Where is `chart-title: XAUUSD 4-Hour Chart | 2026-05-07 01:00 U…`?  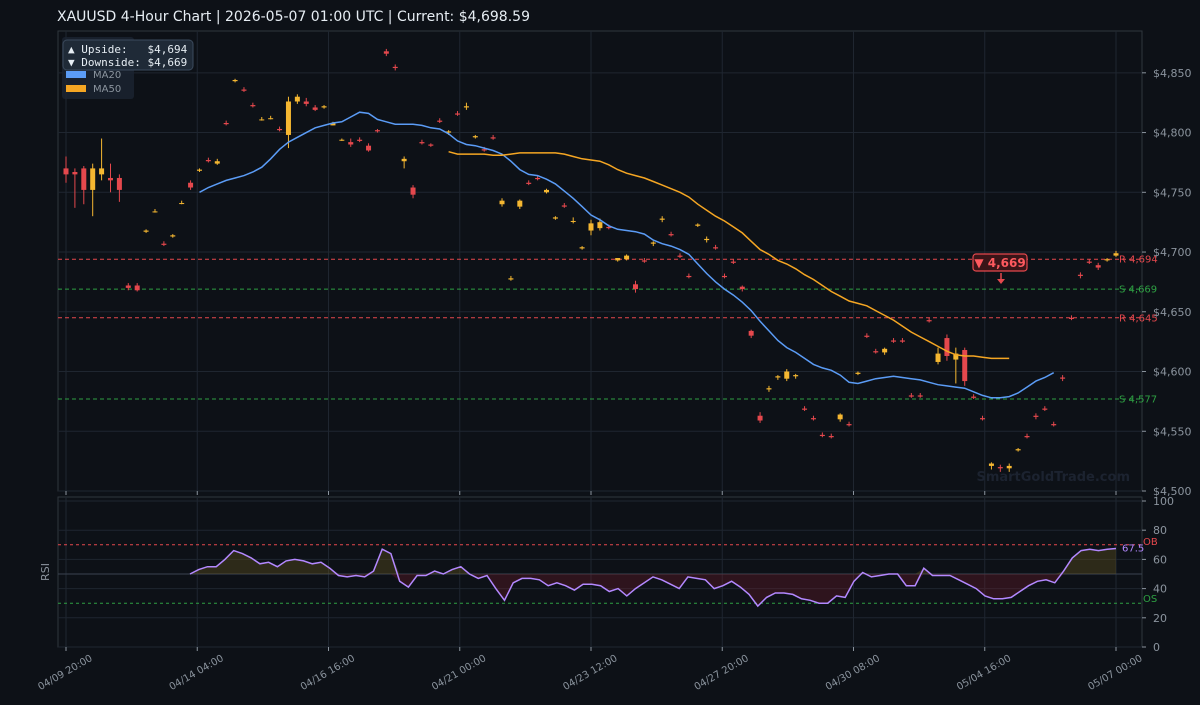 chart-title: XAUUSD 4-Hour Chart | 2026-05-07 01:00 U… is located at coordinates (293, 17).